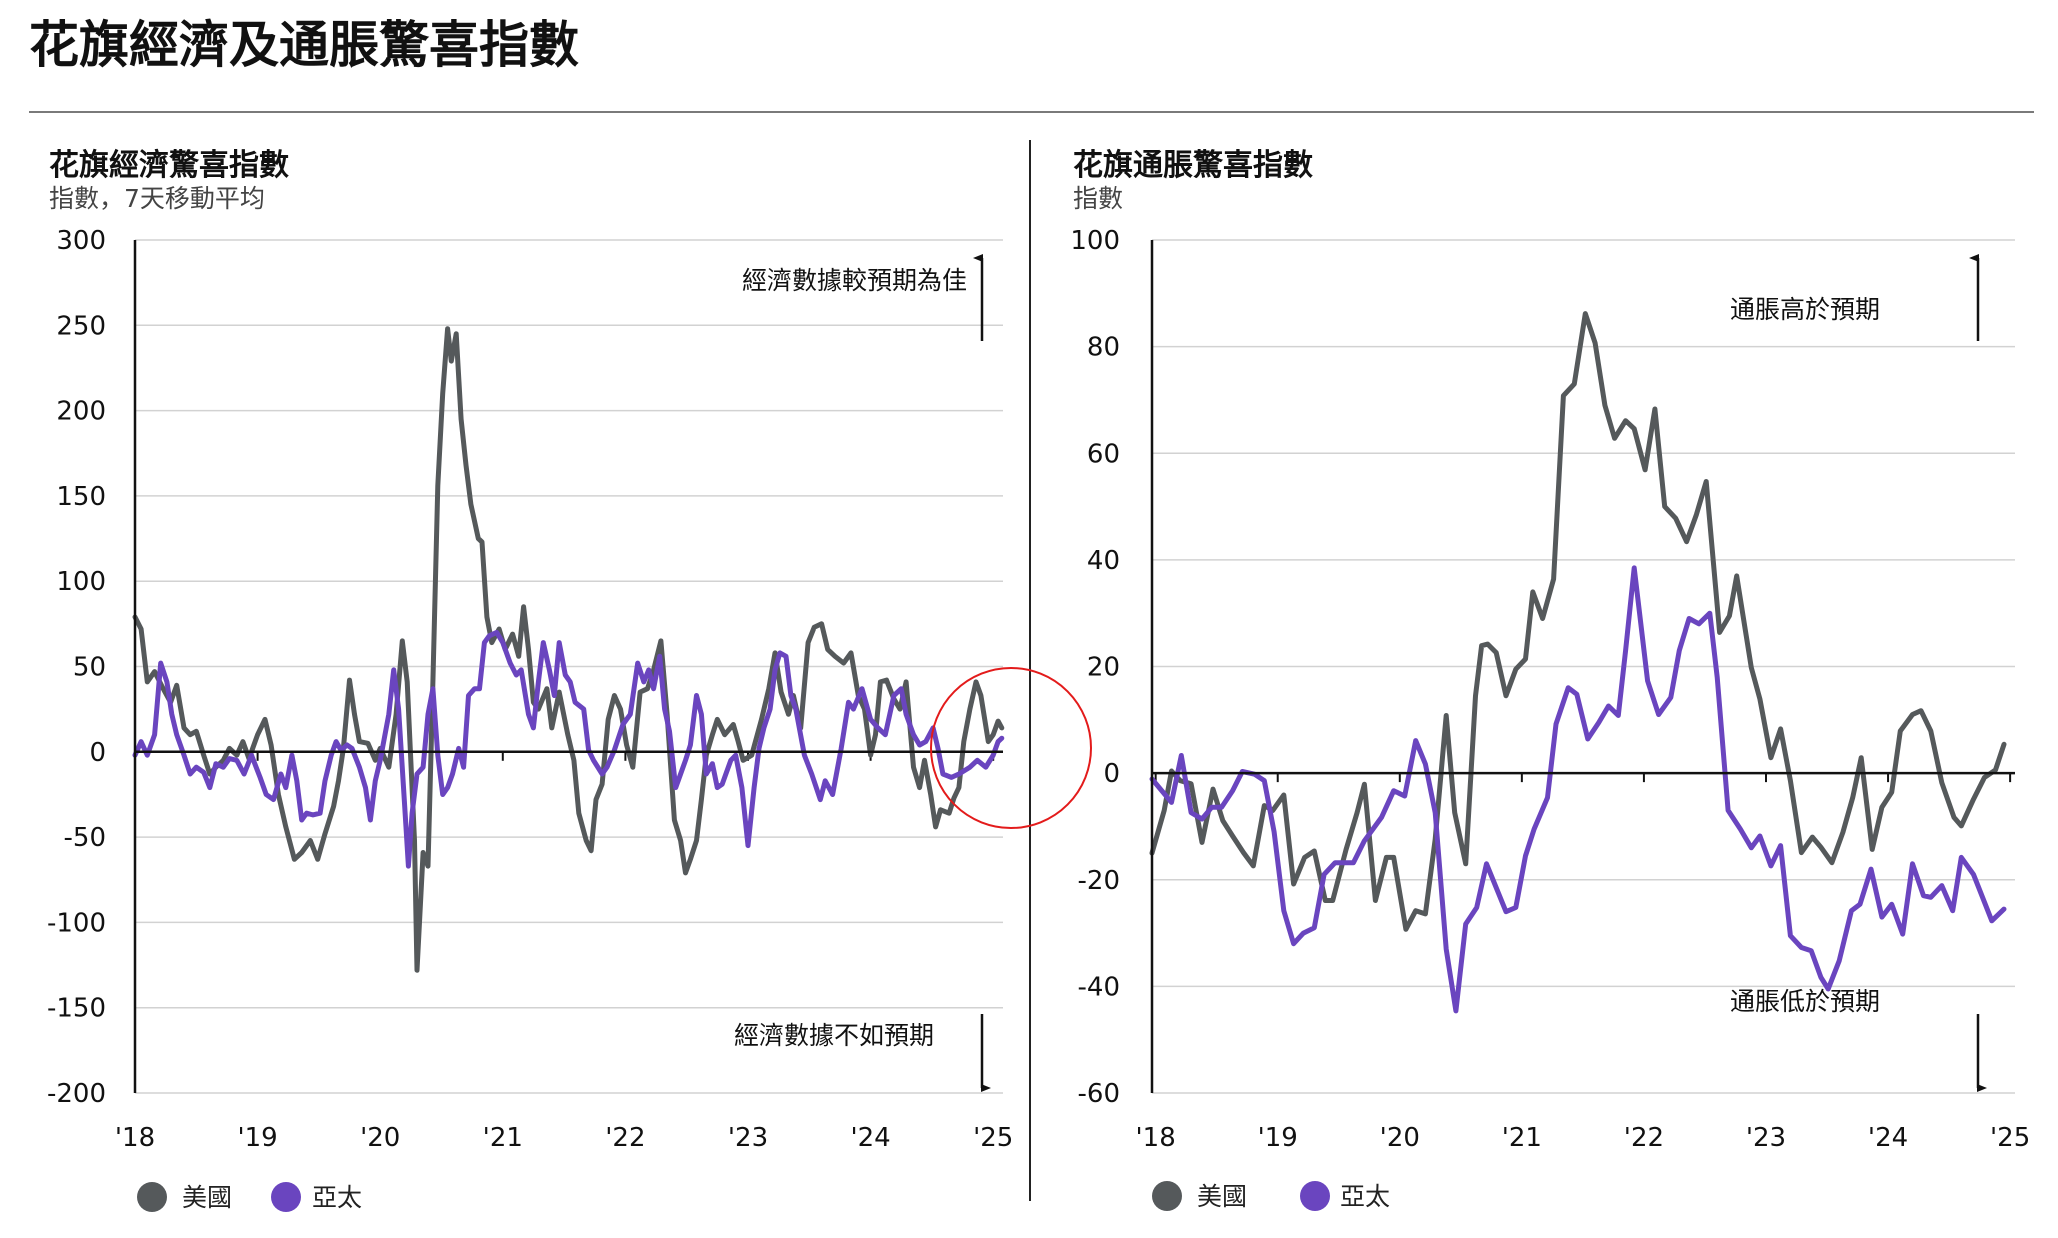  I want to click on y-tick-label: 20, so click(1103, 668).